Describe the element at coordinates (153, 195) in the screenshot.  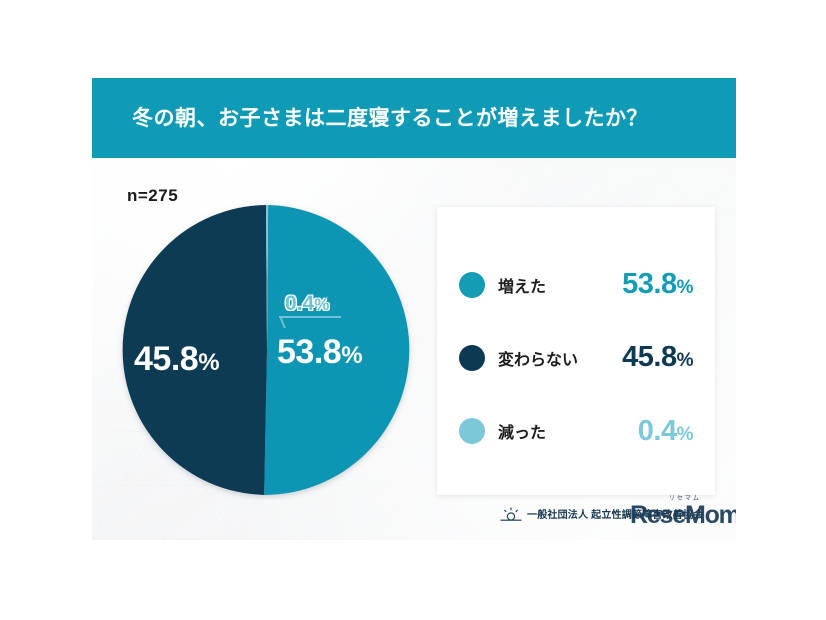
I see `sample-size-label: n=275` at that location.